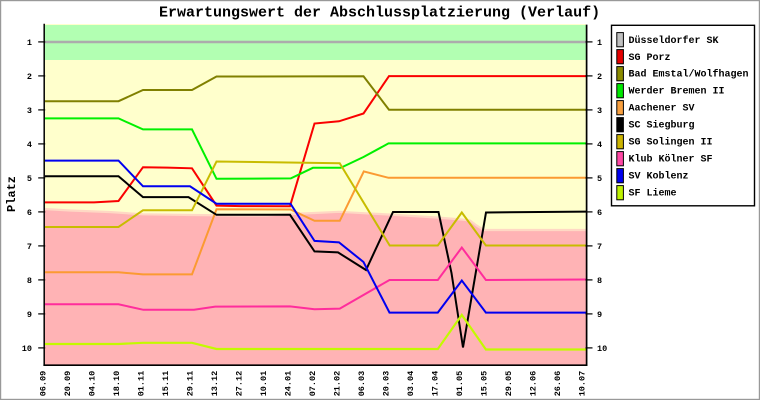  Describe the element at coordinates (689, 75) in the screenshot. I see `svg-text: Bad Emstal/Wolfhagen` at that location.